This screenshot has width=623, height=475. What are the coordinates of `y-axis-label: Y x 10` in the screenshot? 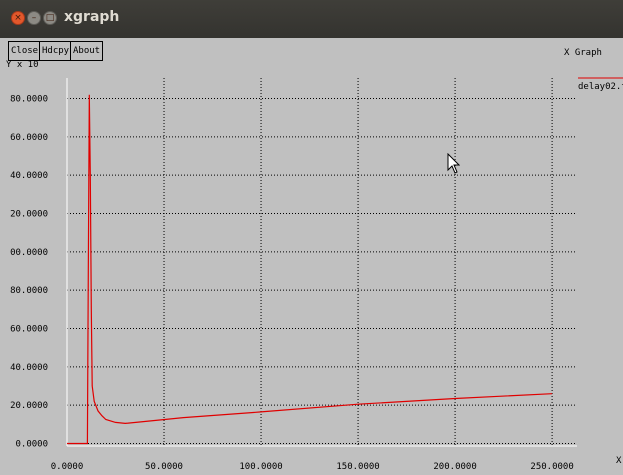 It's located at (22, 65).